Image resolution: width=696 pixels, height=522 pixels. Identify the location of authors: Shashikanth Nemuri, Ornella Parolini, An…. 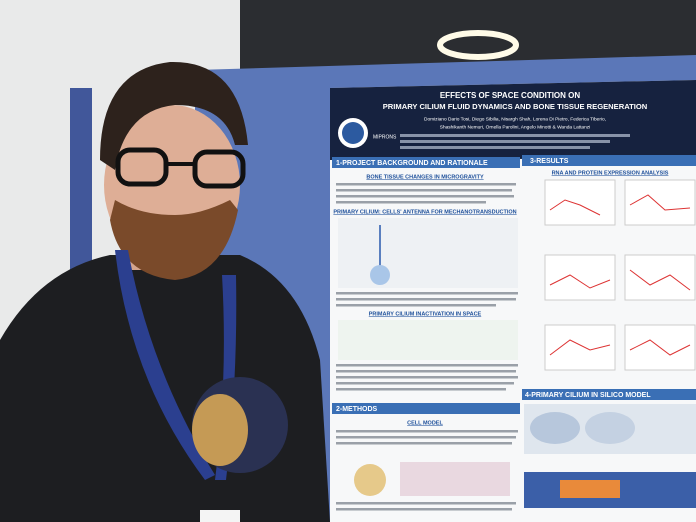
(515, 127).